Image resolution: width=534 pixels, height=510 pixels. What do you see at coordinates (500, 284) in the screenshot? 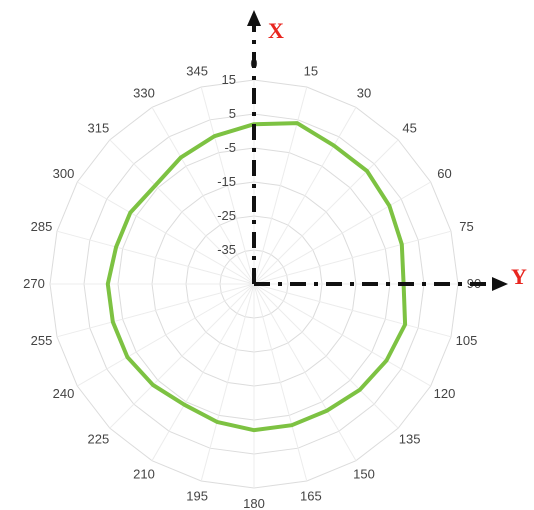
I see `y-axis-arrow-icon` at bounding box center [500, 284].